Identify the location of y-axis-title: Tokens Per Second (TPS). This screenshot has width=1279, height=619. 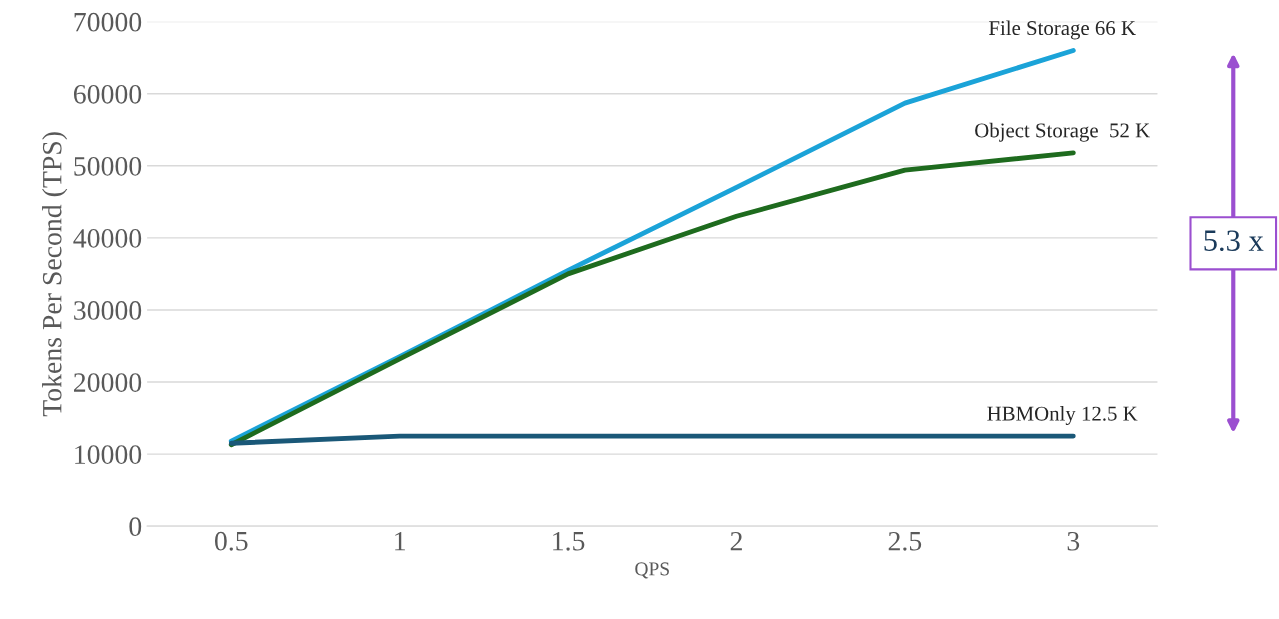
(55, 274).